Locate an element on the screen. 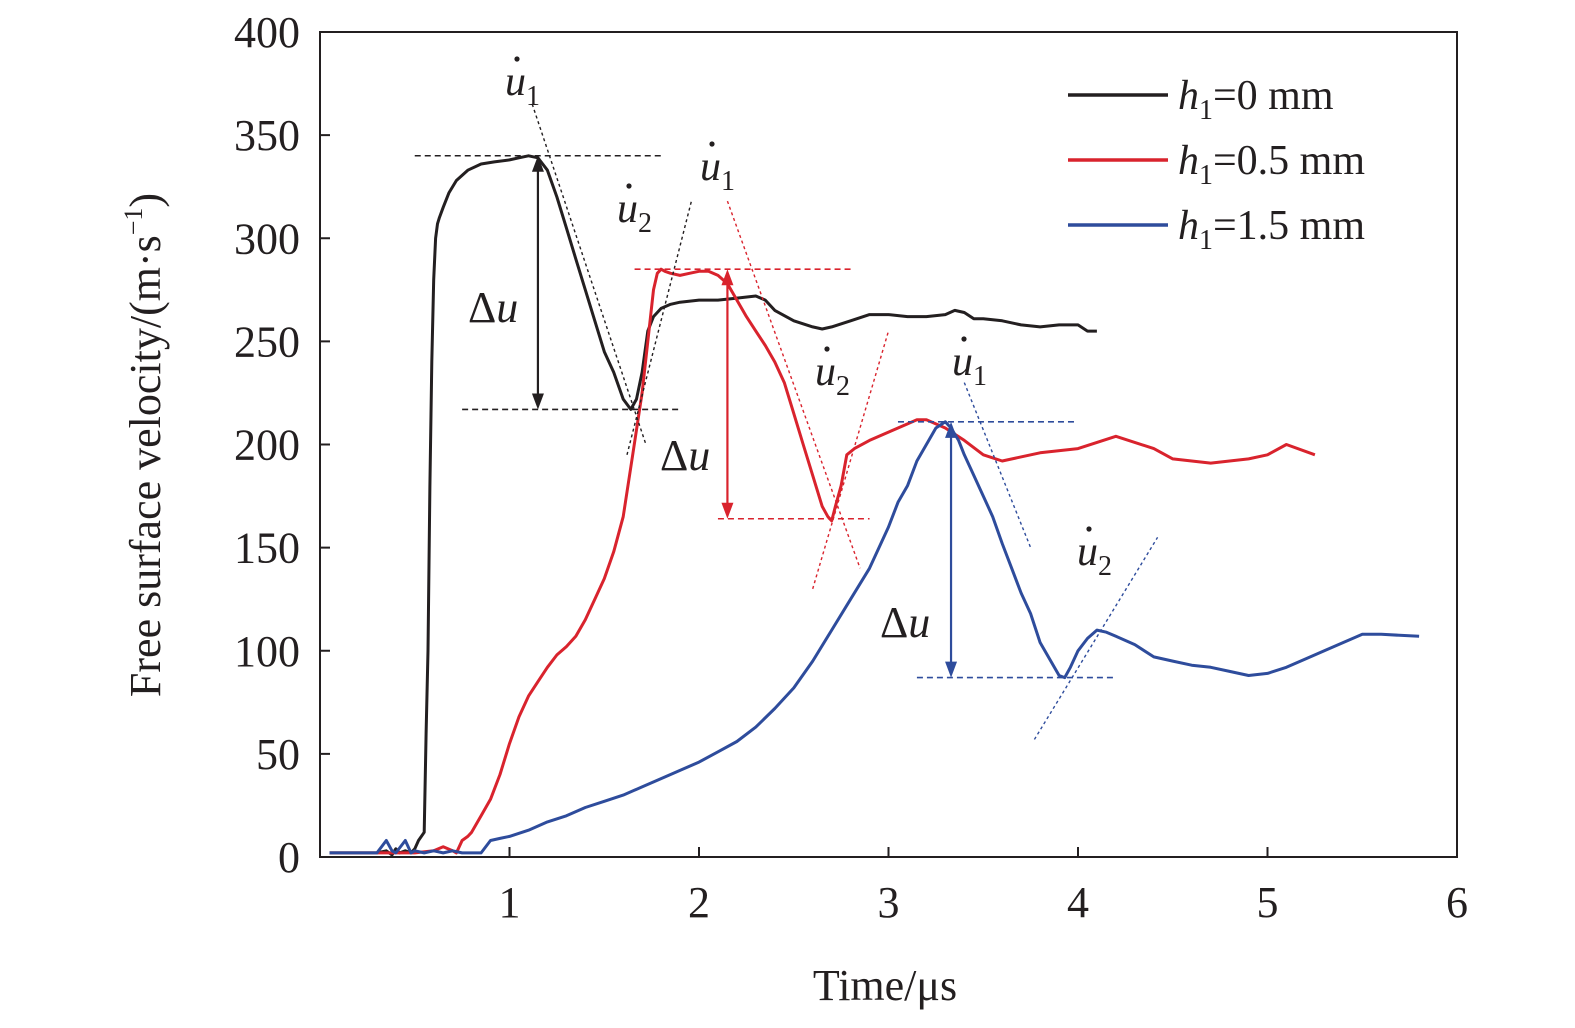  legend-label-1: h1=0 mm is located at coordinates (1256, 99).